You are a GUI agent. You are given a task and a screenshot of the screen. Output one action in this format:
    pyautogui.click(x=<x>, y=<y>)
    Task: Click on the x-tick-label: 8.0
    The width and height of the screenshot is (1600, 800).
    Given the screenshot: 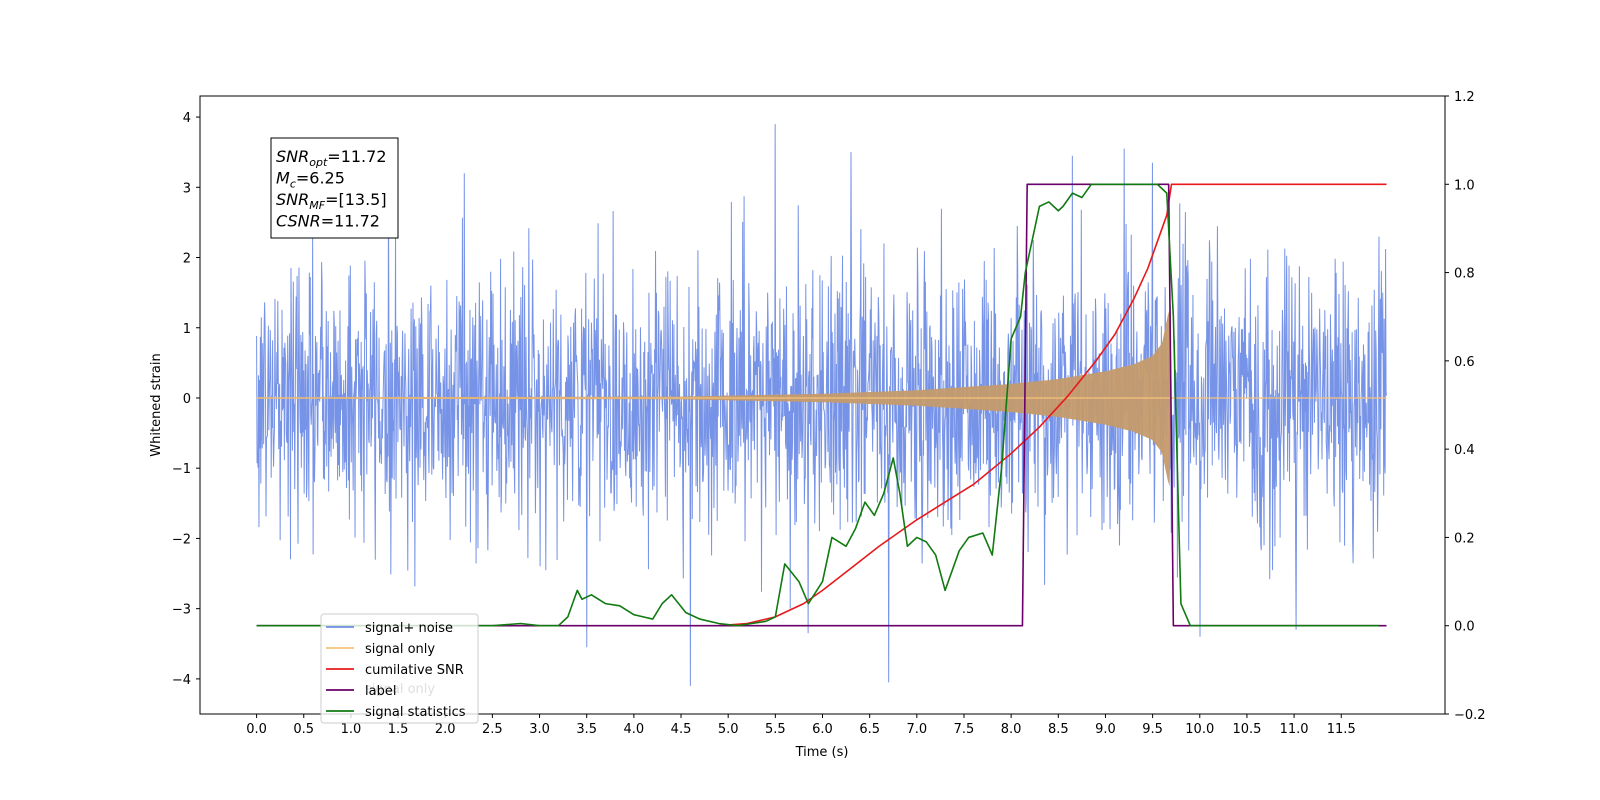 What is the action you would take?
    pyautogui.click(x=1011, y=729)
    